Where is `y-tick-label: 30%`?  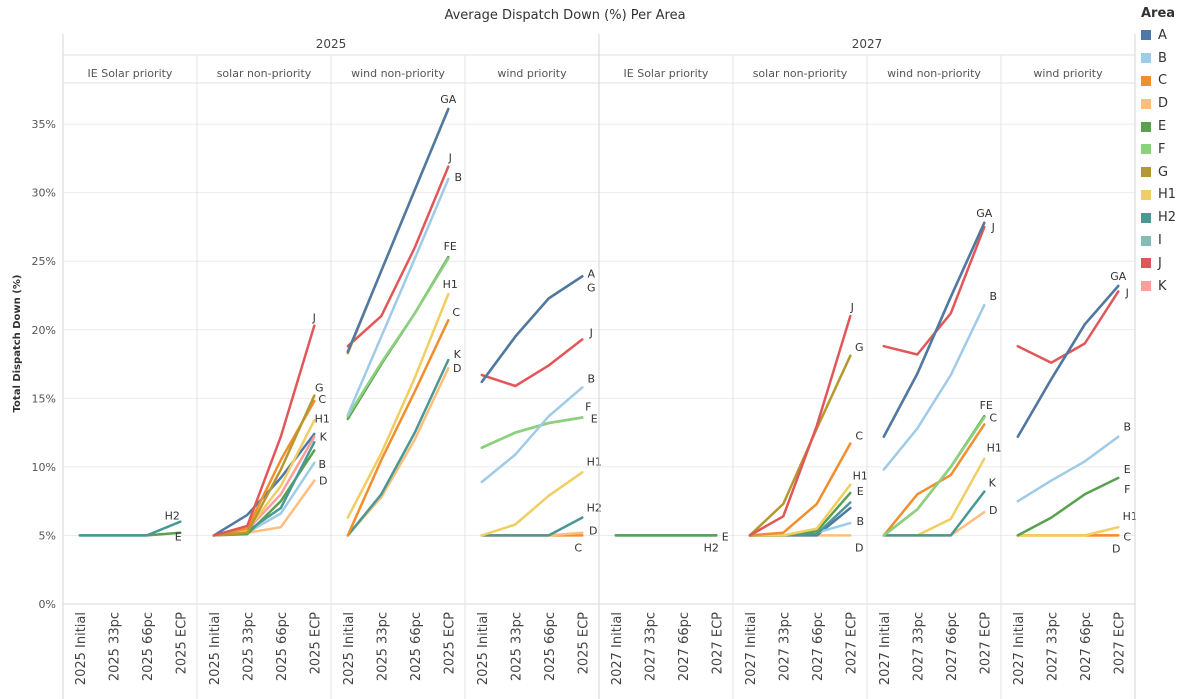 y-tick-label: 30% is located at coordinates (44, 193).